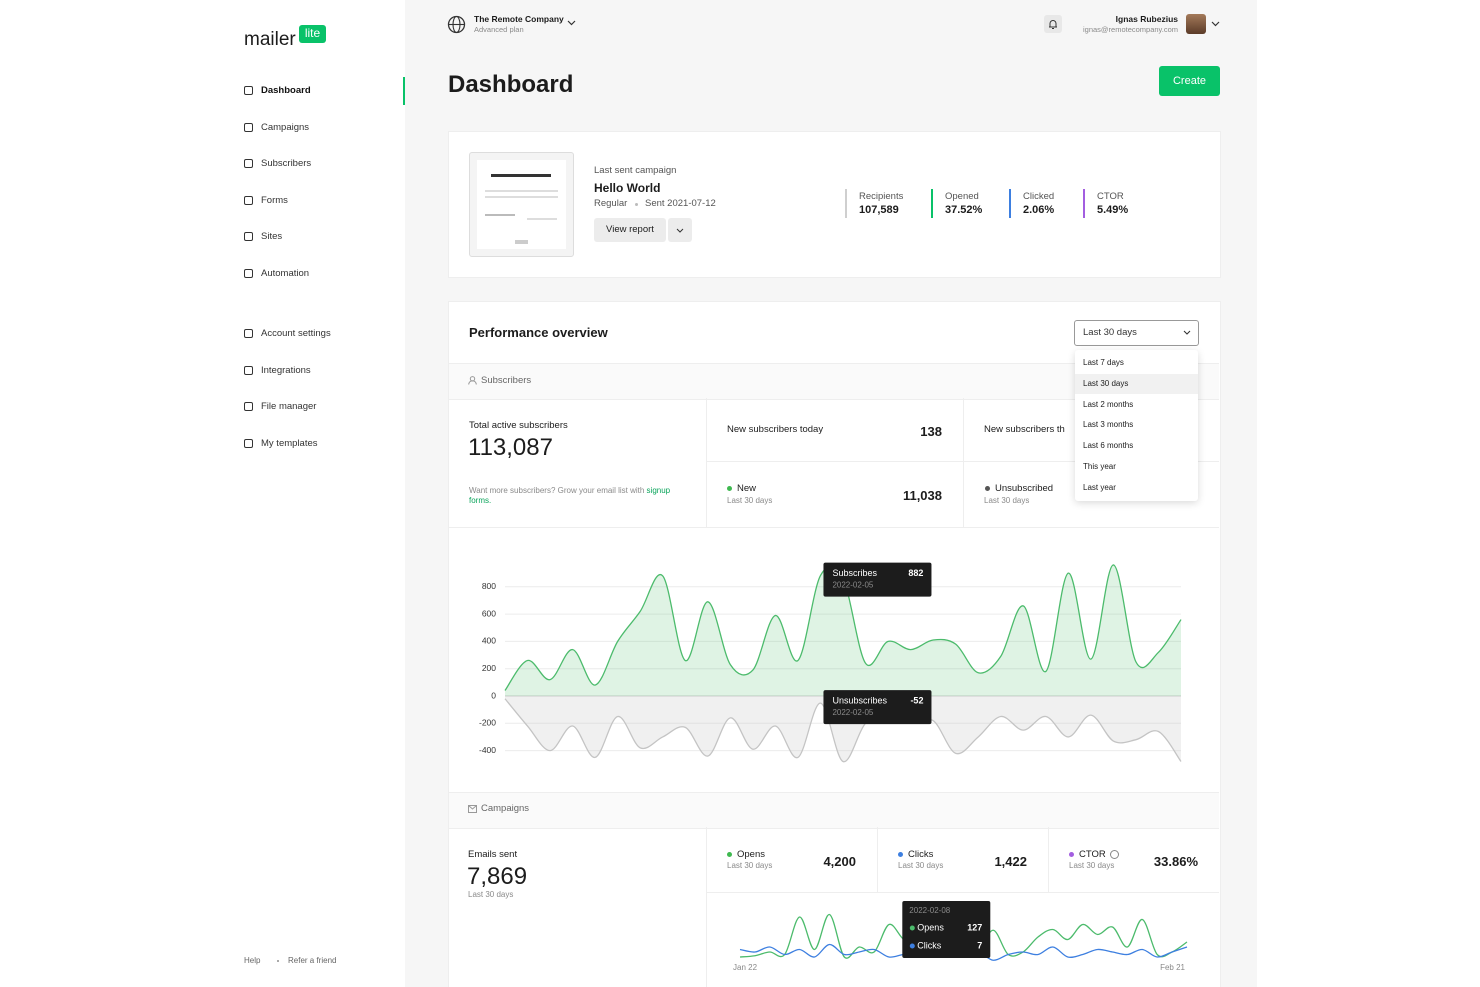 The width and height of the screenshot is (1480, 987). What do you see at coordinates (834, 204) in the screenshot?
I see `campaign-card` at bounding box center [834, 204].